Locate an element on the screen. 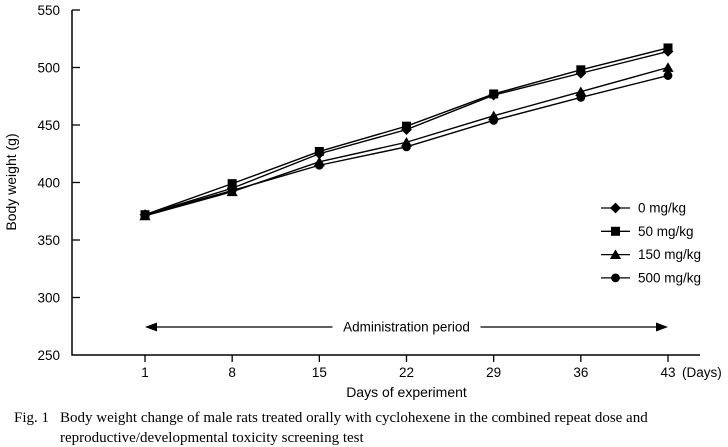 Image resolution: width=728 pixels, height=447 pixels. legend-label: 500 mg/kg is located at coordinates (669, 277).